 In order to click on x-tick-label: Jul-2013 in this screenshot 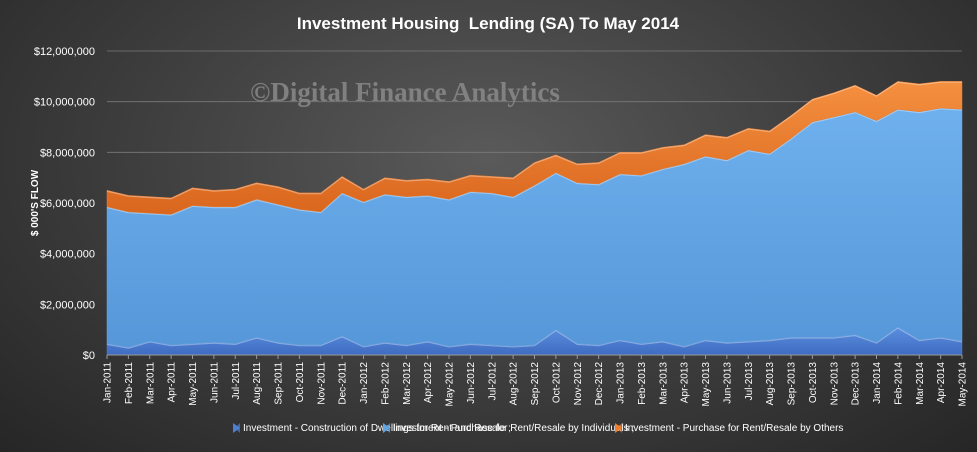, I will do `click(749, 381)`.